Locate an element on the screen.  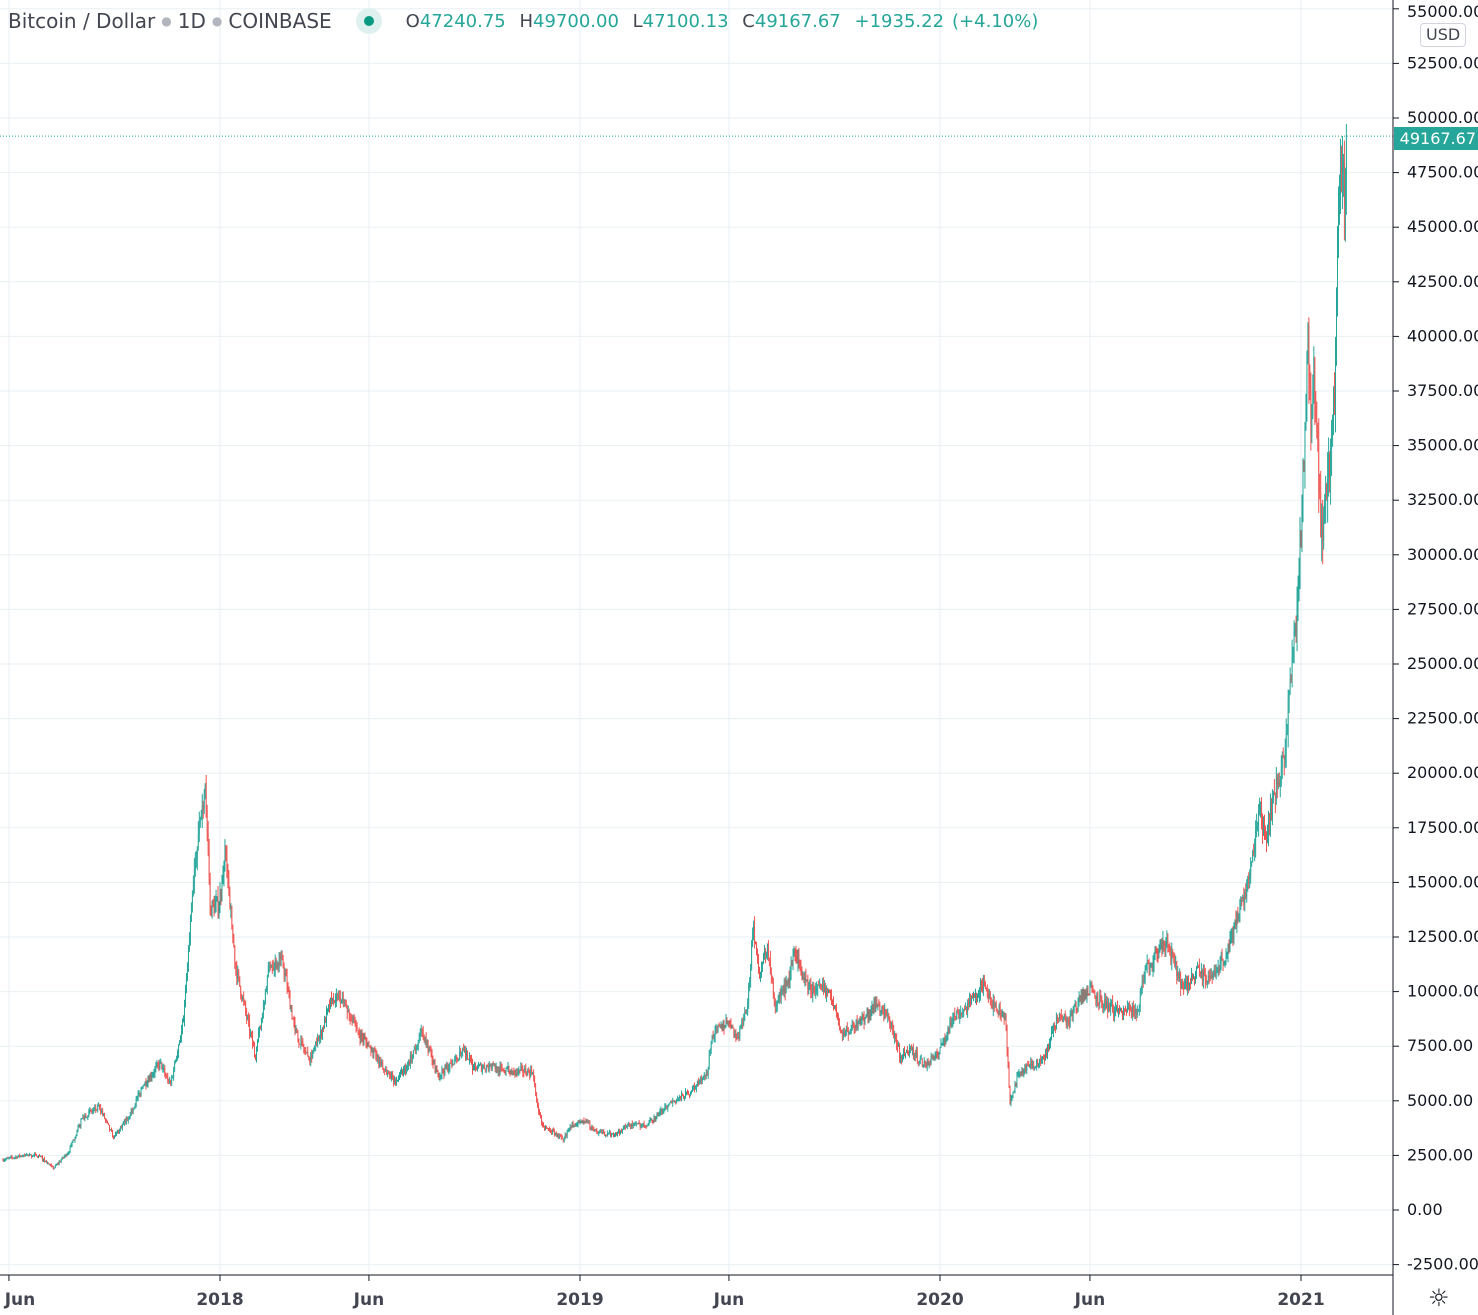
symbol-name: Bitcoin / Dollar is located at coordinates (82, 21).